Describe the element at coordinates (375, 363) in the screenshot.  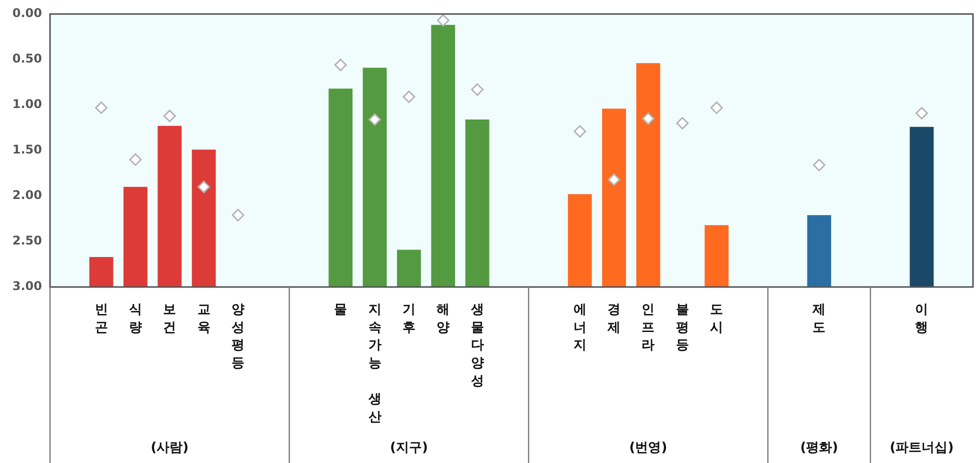
I see `category-label: 지속가능 생산` at that location.